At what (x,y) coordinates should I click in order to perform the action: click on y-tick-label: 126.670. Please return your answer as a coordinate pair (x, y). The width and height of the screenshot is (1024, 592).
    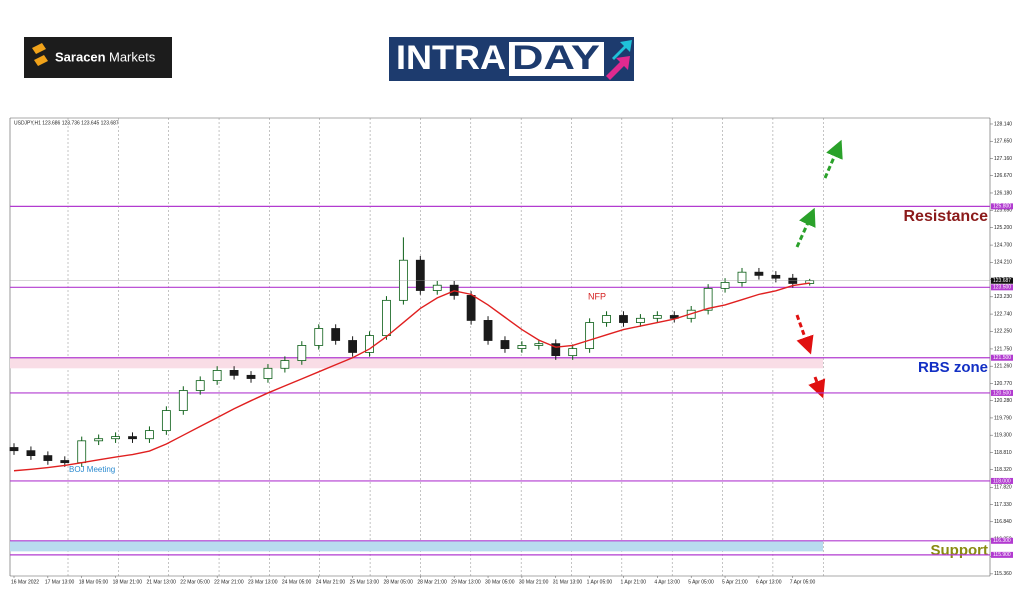
    Looking at the image, I should click on (1003, 176).